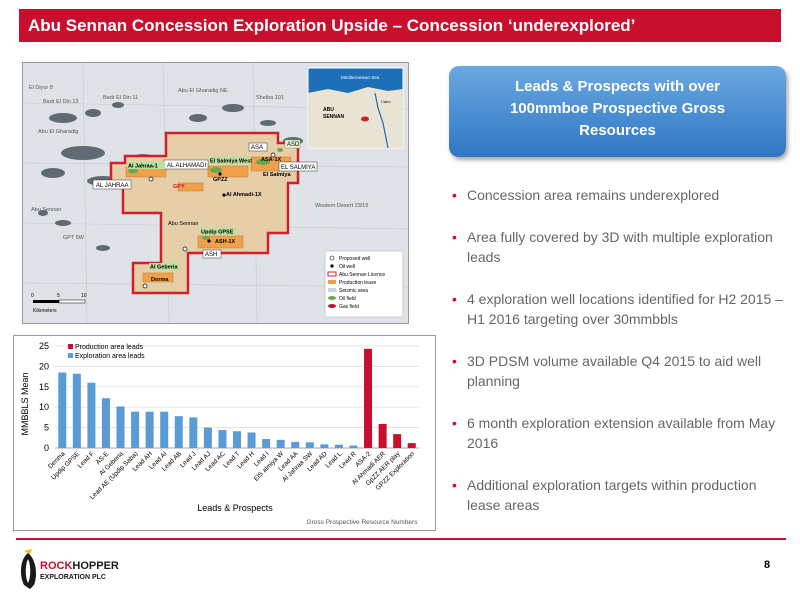 This screenshot has width=800, height=600. I want to click on map-dark-label: Dorma, so click(160, 280).